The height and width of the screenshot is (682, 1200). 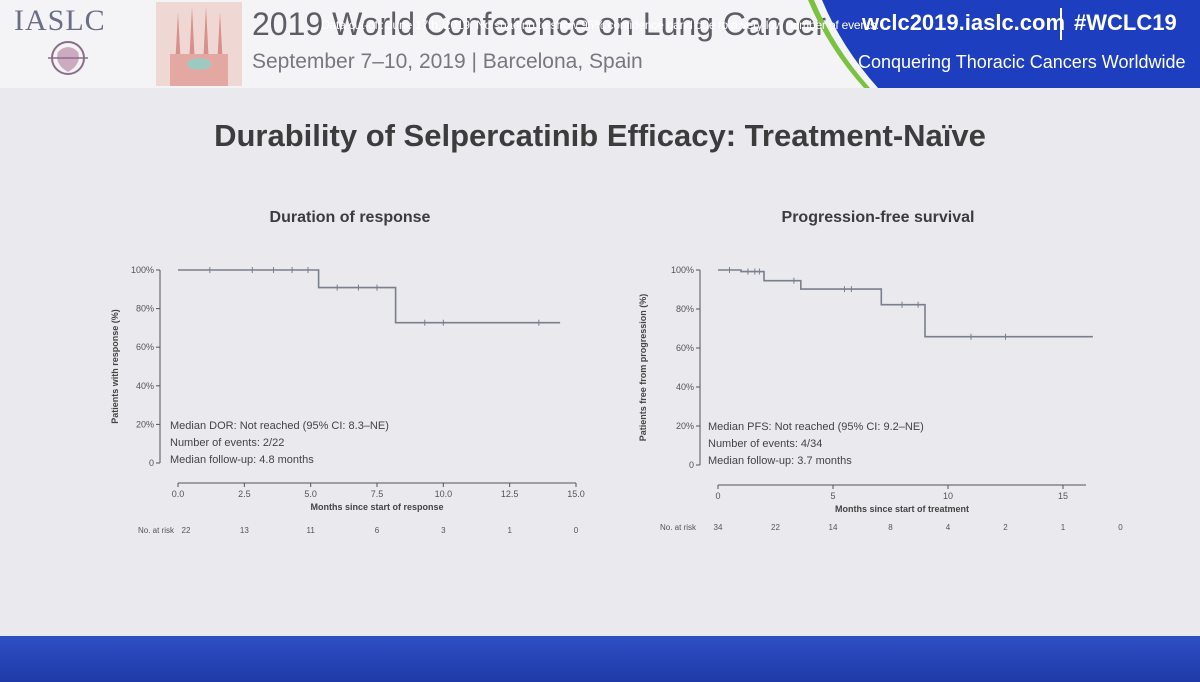 What do you see at coordinates (765, 444) in the screenshot?
I see `chart2-annotation: Number of events: 4/34` at bounding box center [765, 444].